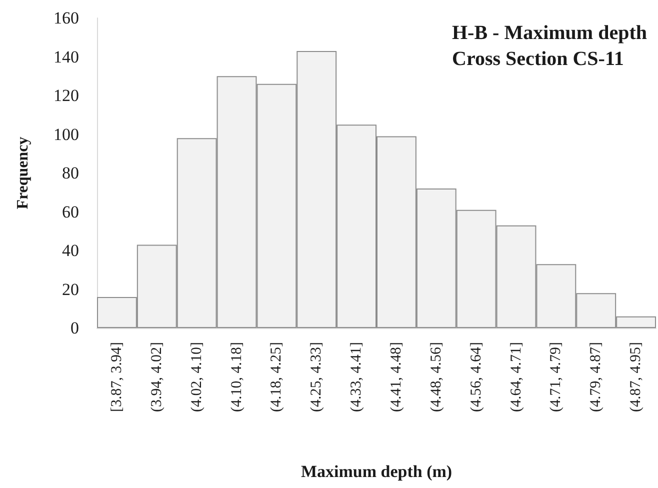 The width and height of the screenshot is (658, 488). I want to click on y-tick-label: 120, so click(66, 95).